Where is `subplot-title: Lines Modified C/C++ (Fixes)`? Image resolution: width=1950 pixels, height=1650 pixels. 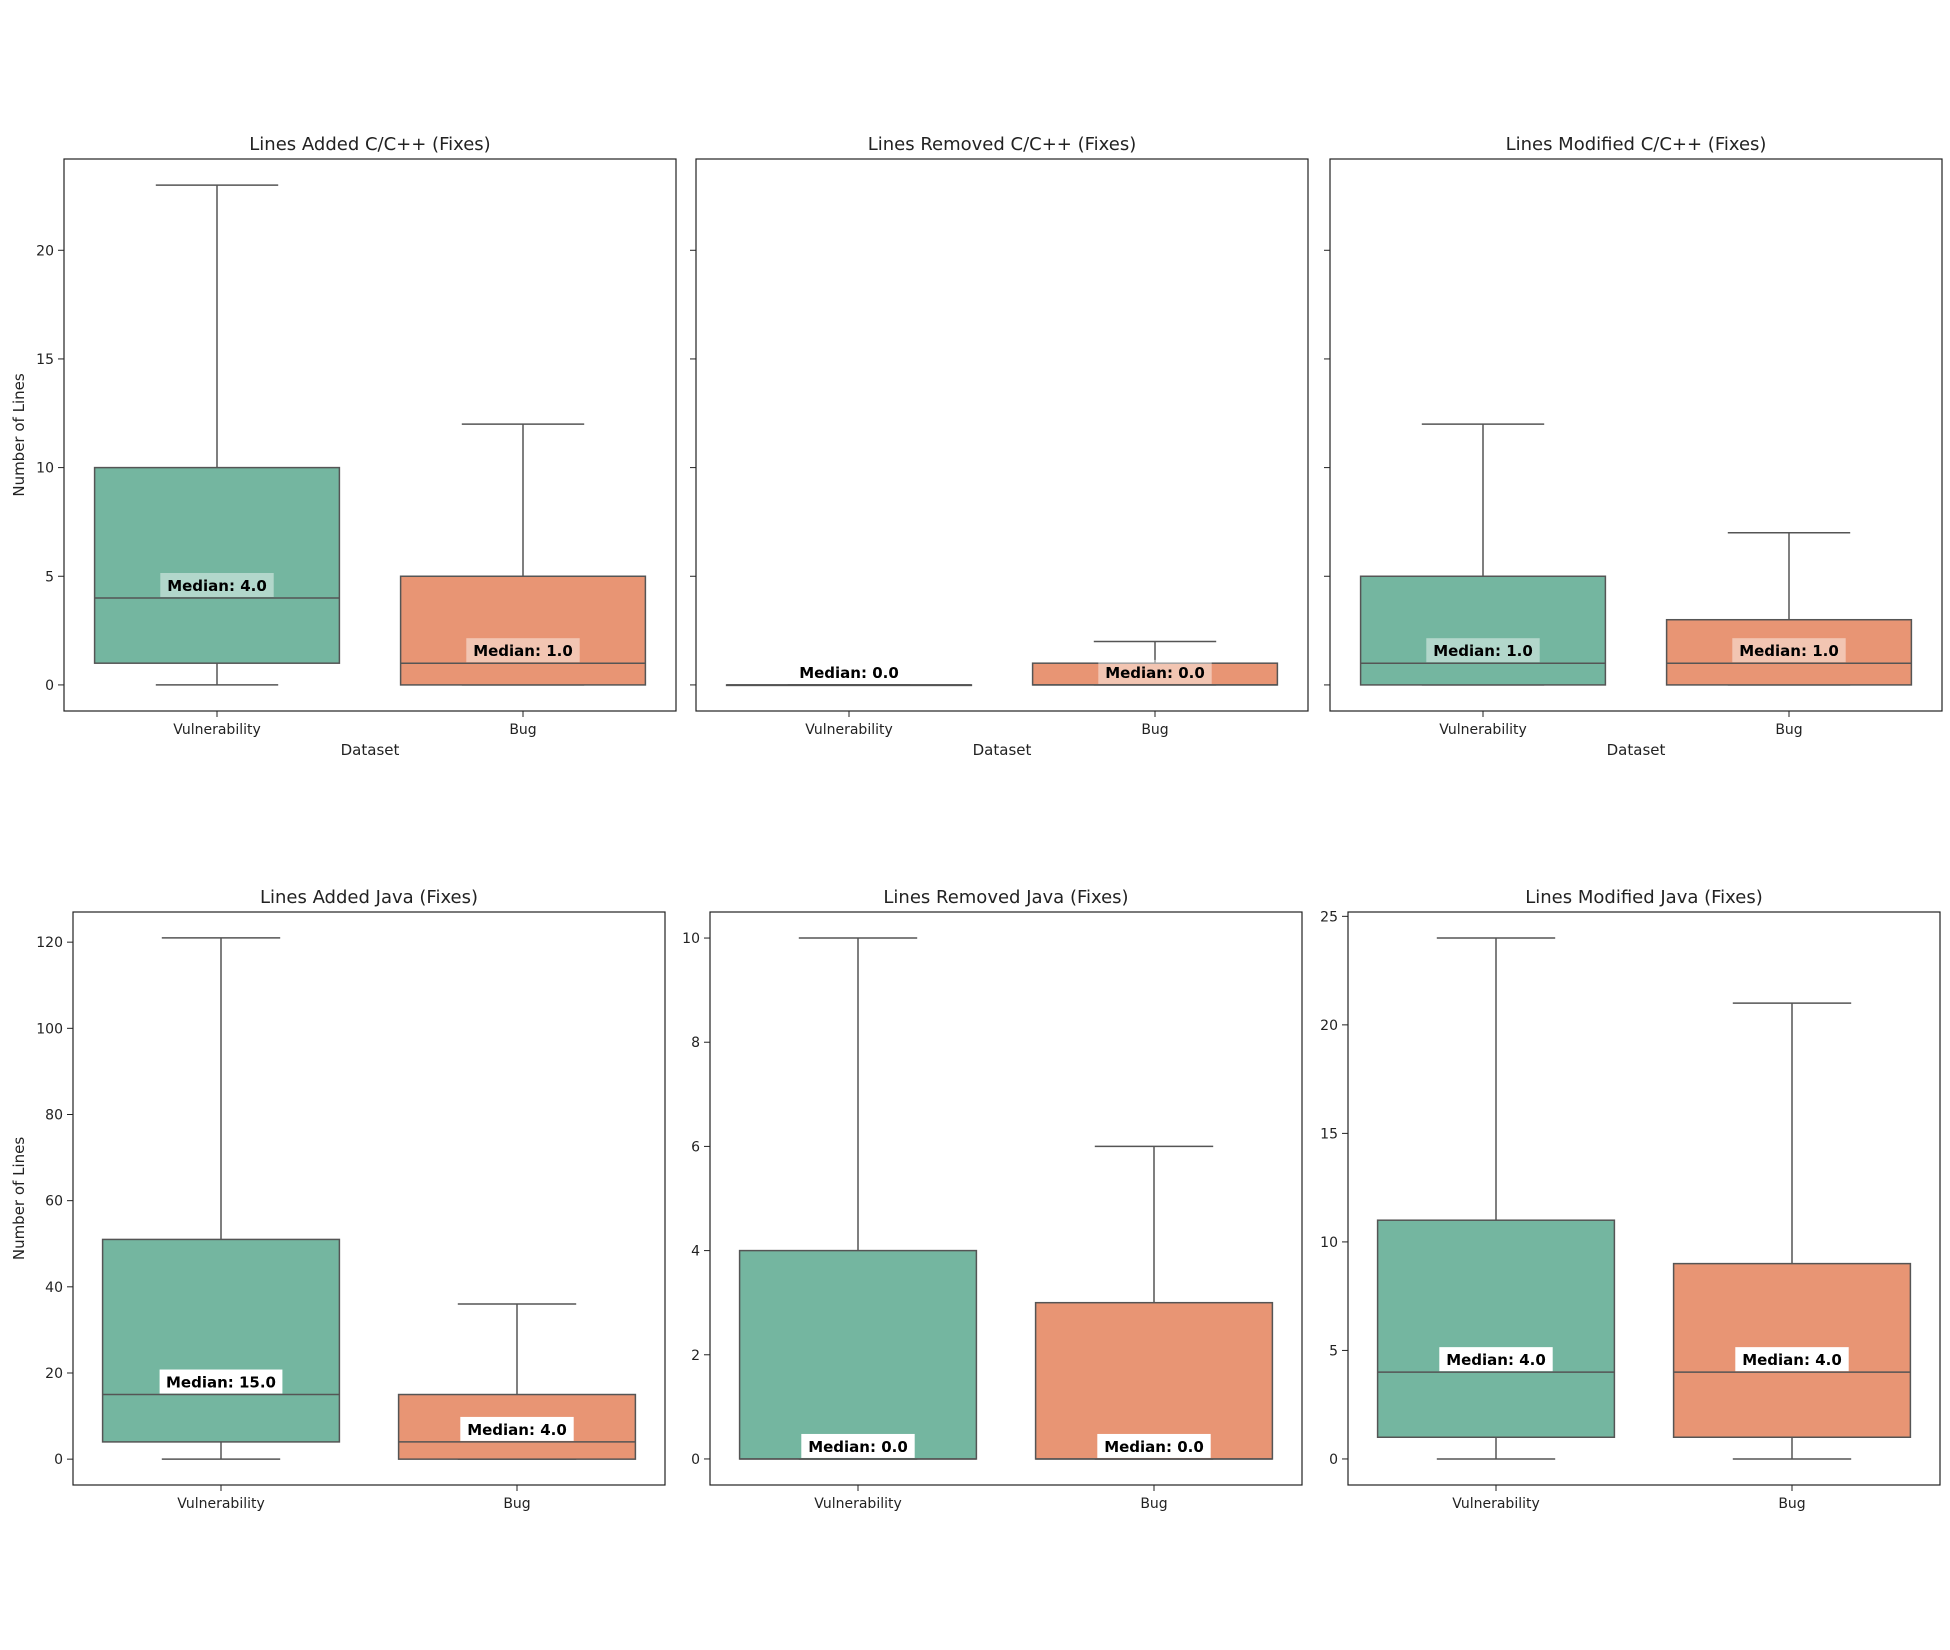
subplot-title: Lines Modified C/C++ (Fixes) is located at coordinates (1636, 144).